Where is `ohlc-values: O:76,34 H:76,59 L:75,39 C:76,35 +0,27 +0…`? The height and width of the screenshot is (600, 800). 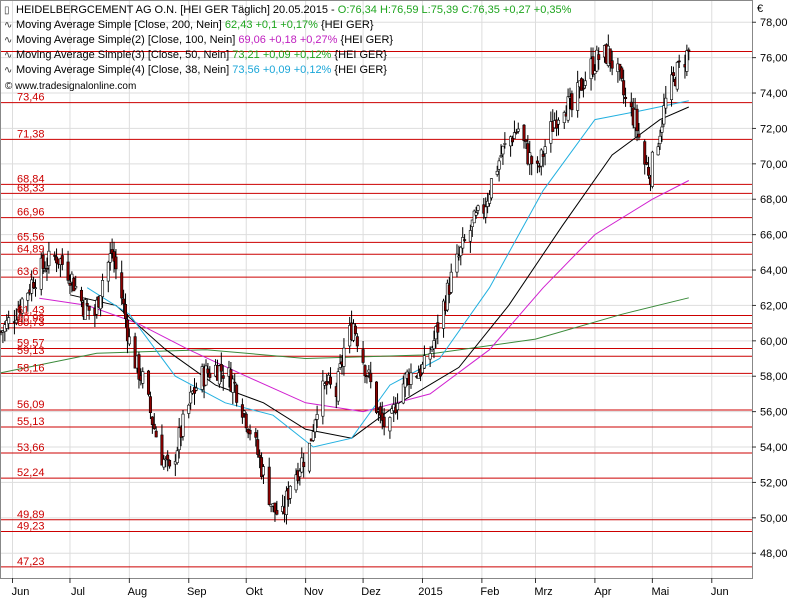
ohlc-values: O:76,34 H:76,59 L:75,39 C:76,35 +0,27 +0… is located at coordinates (454, 10).